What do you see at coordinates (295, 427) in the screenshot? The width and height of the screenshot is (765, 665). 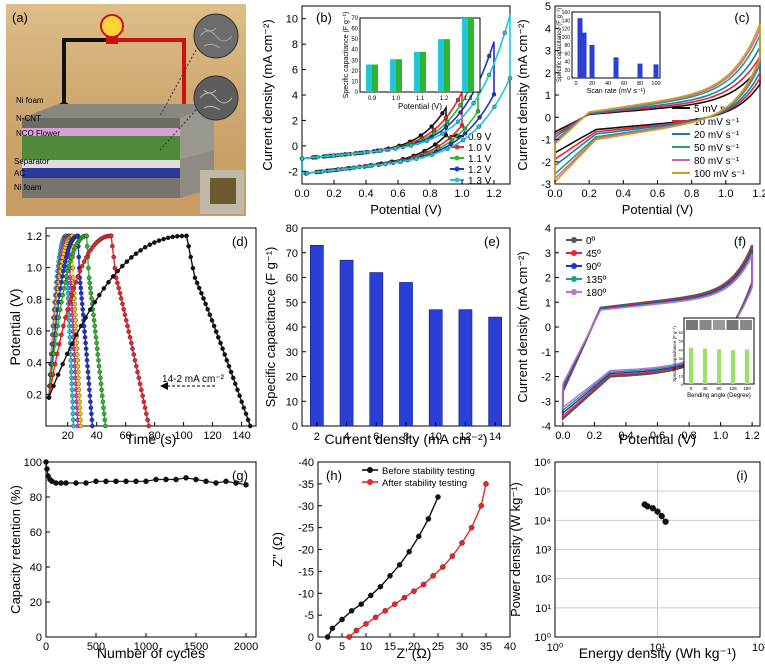 I see `panel-e-ytick-label: 0` at bounding box center [295, 427].